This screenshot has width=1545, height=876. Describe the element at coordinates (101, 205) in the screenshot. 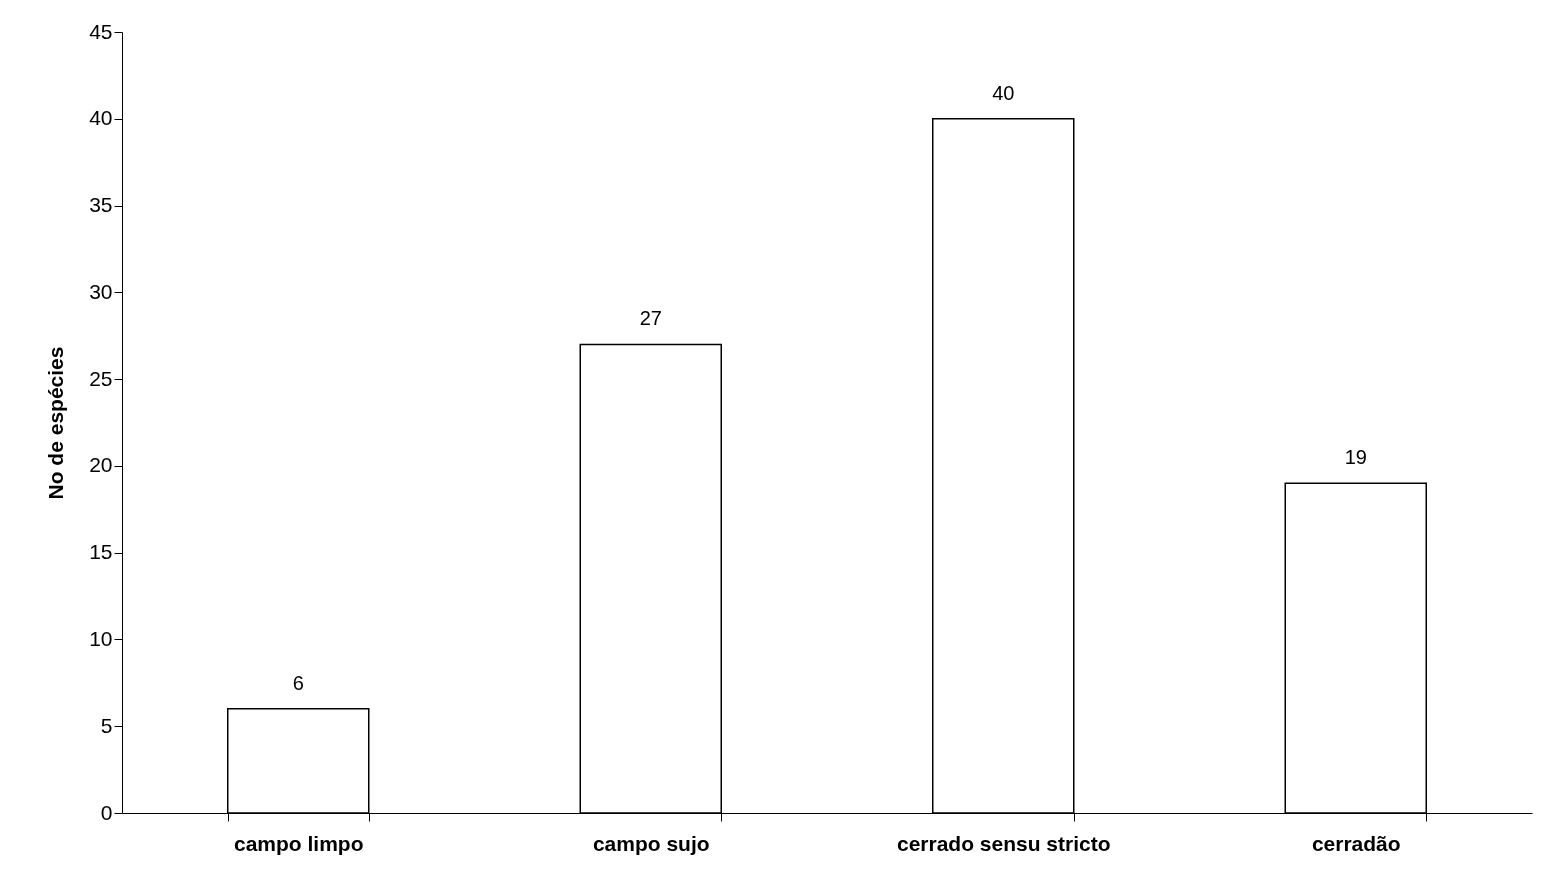

I see `y-tick-label: 35` at that location.